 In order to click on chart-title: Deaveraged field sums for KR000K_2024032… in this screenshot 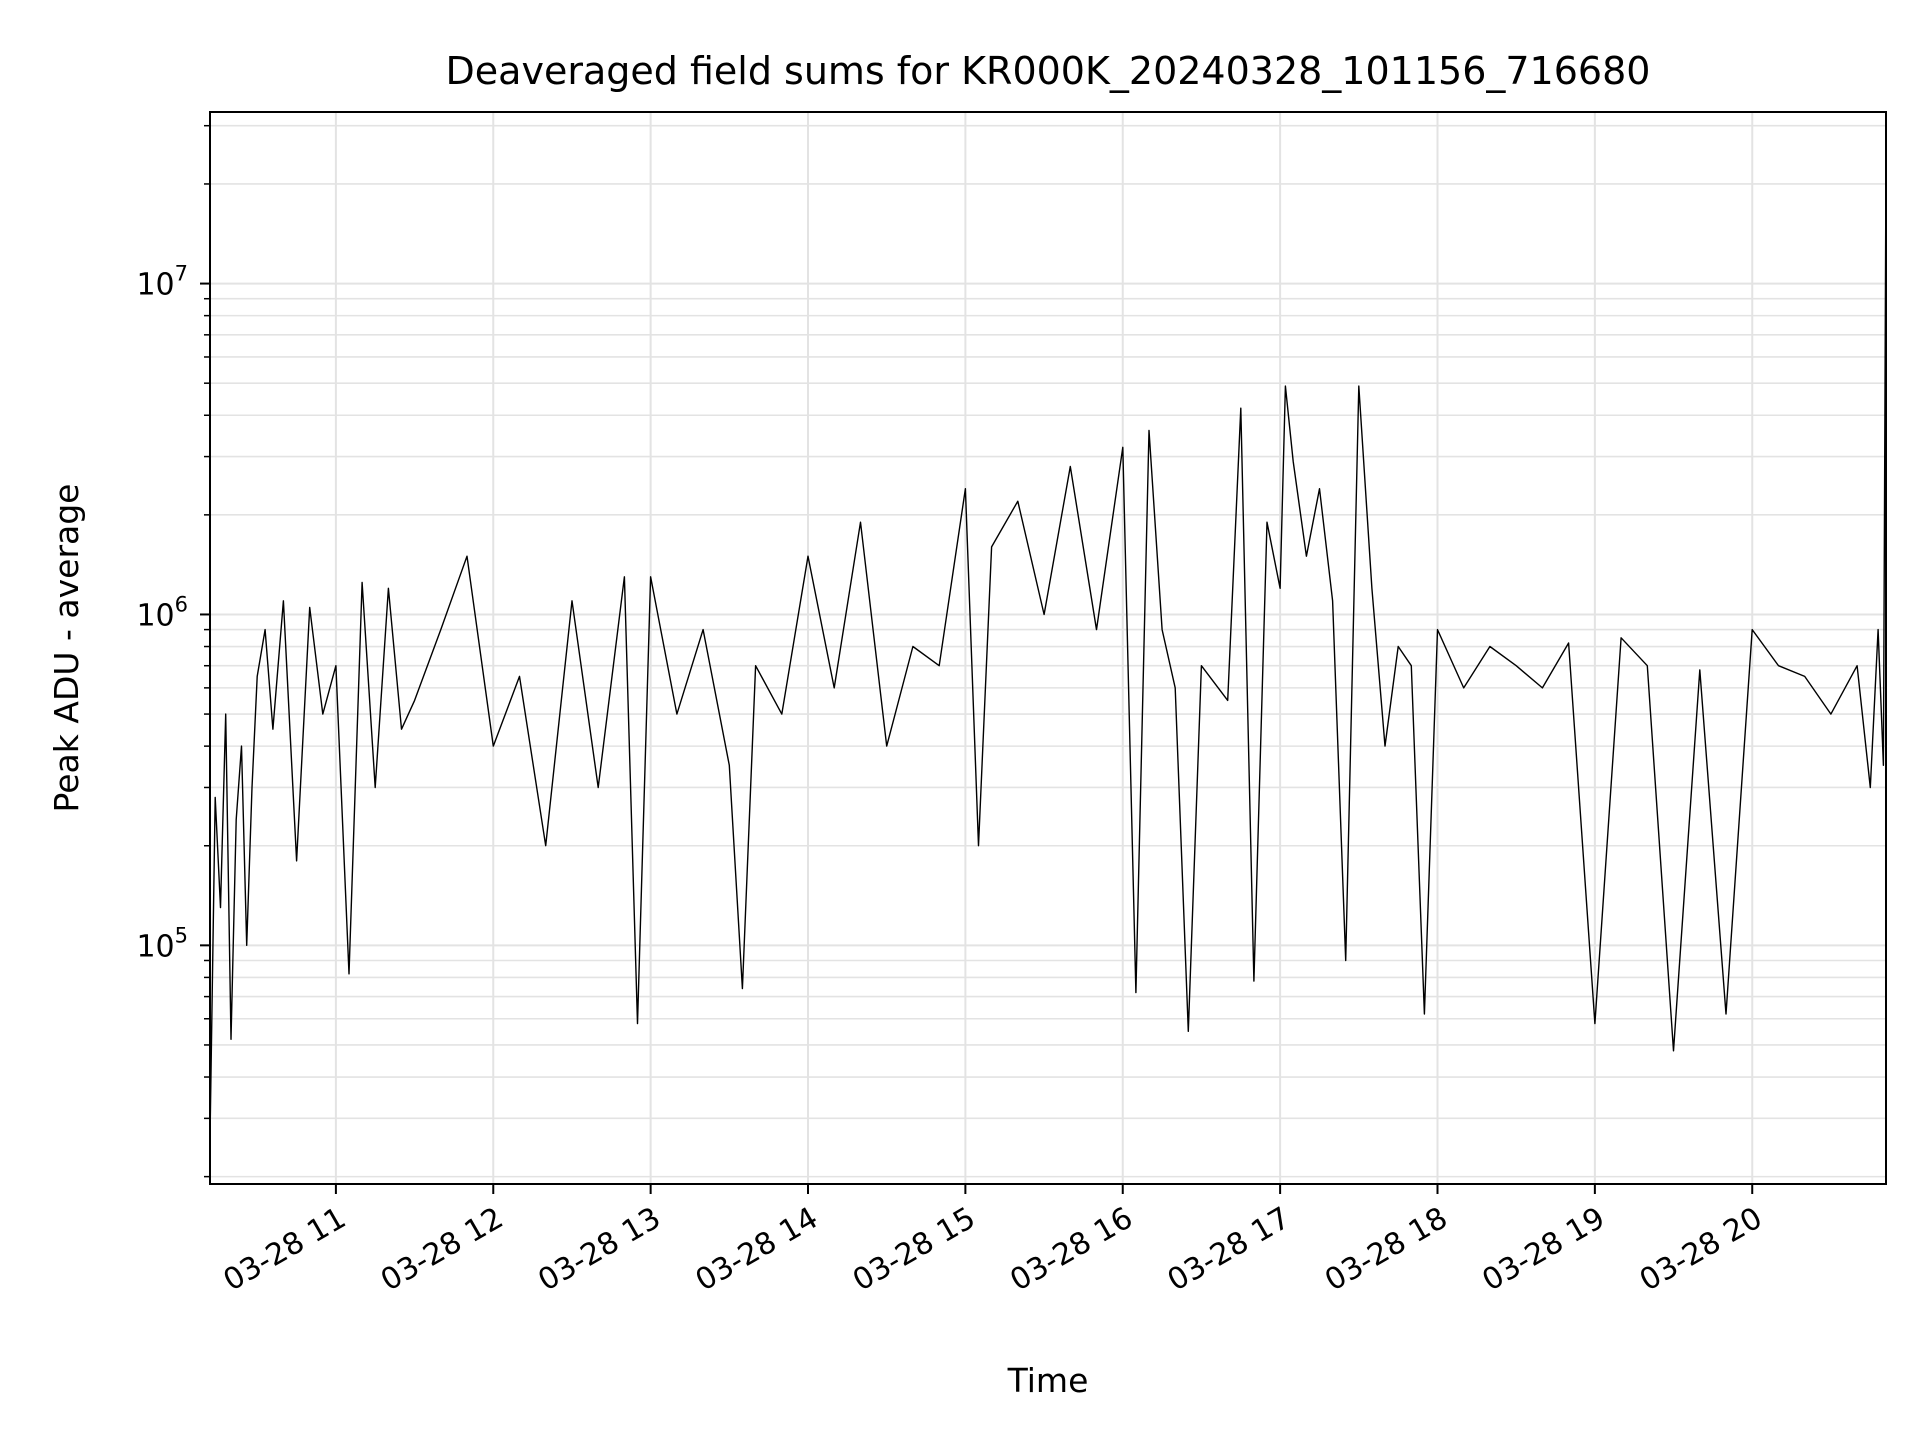, I will do `click(1048, 71)`.